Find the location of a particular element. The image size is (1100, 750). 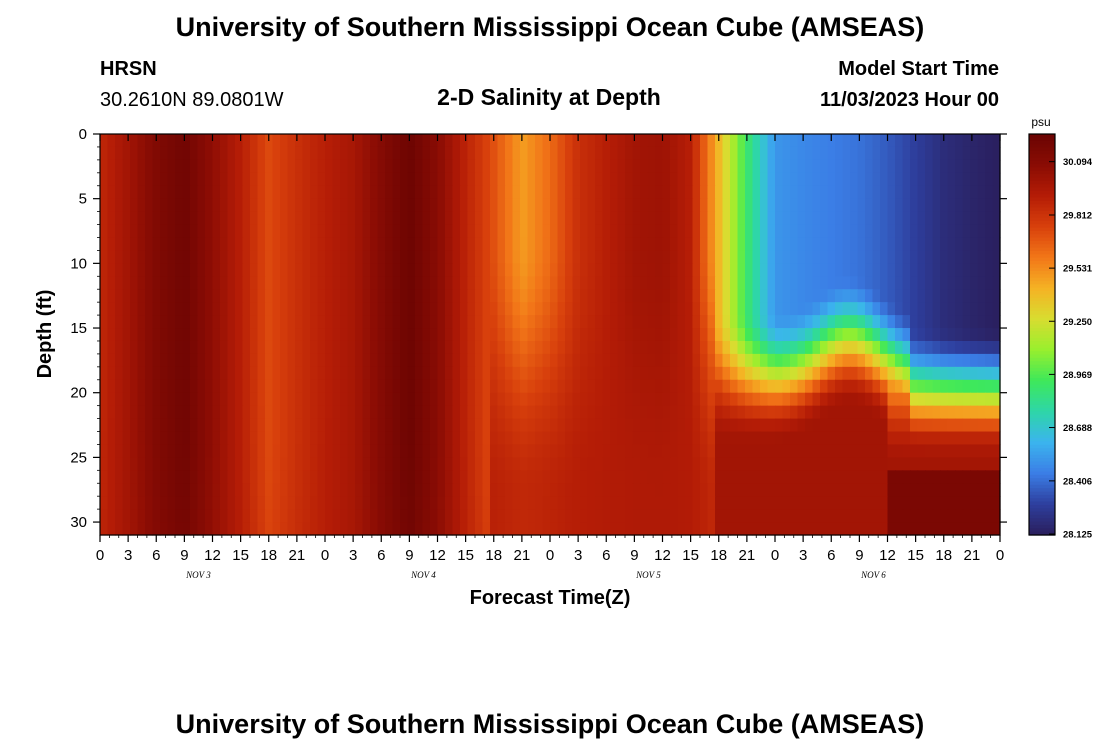

x-tick-label: 6 is located at coordinates (606, 555).